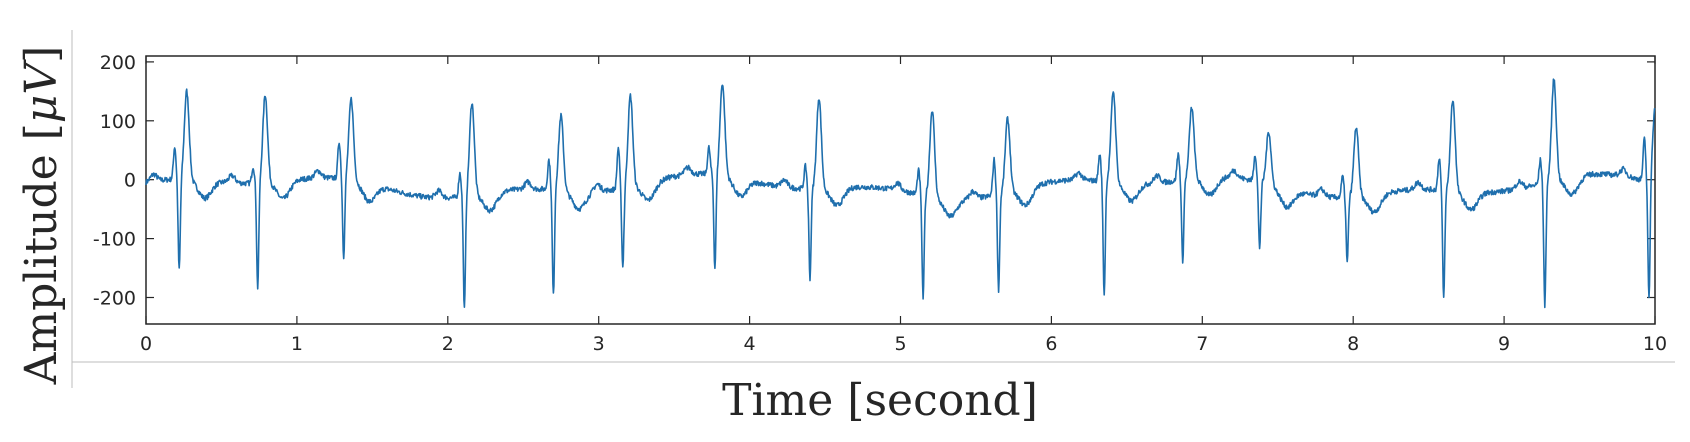 The width and height of the screenshot is (1690, 442). Describe the element at coordinates (1655, 344) in the screenshot. I see `x-tick-label: 10` at that location.